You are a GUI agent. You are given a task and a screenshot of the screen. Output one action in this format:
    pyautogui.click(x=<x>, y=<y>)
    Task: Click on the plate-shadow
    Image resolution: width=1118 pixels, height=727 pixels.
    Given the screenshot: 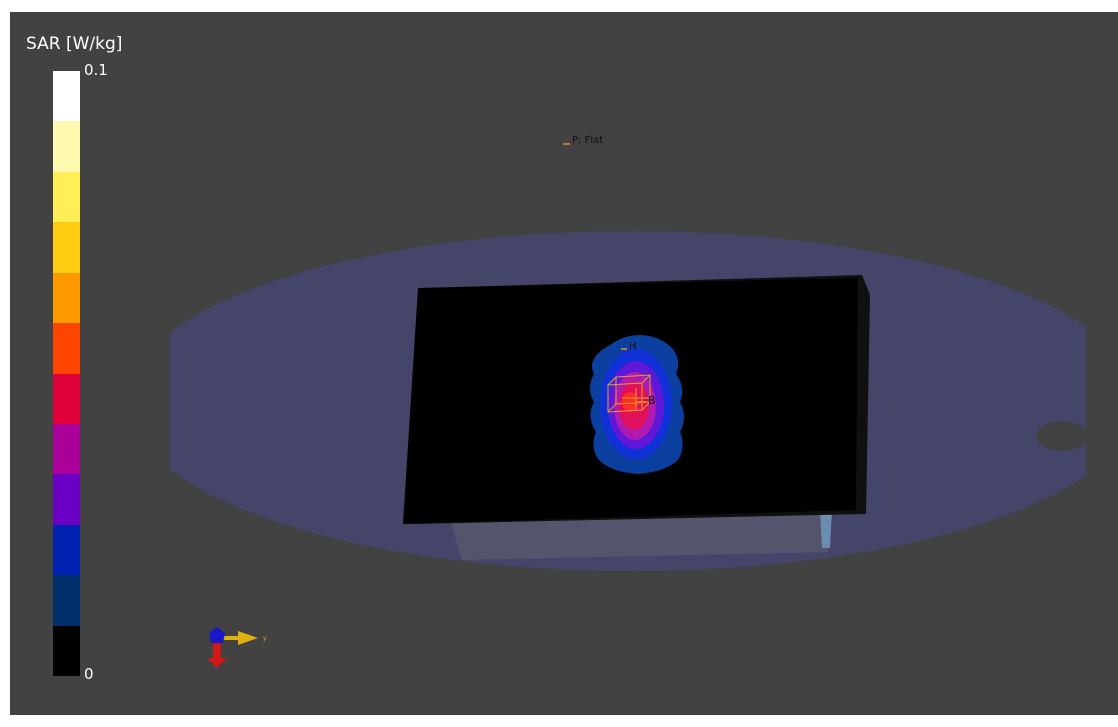 What is the action you would take?
    pyautogui.click(x=640, y=535)
    